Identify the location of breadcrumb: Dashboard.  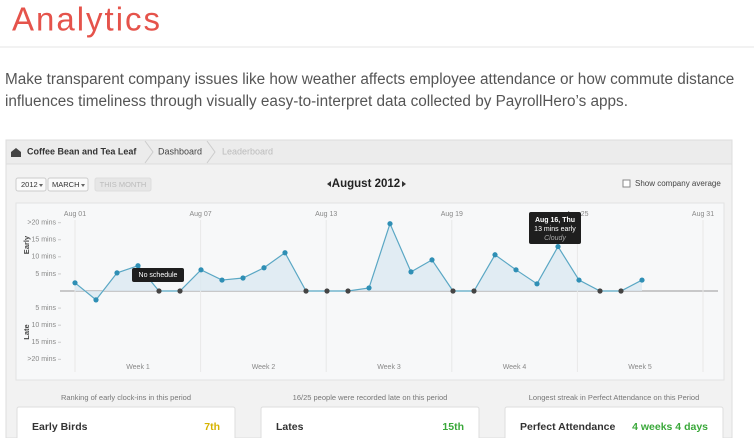
(180, 151).